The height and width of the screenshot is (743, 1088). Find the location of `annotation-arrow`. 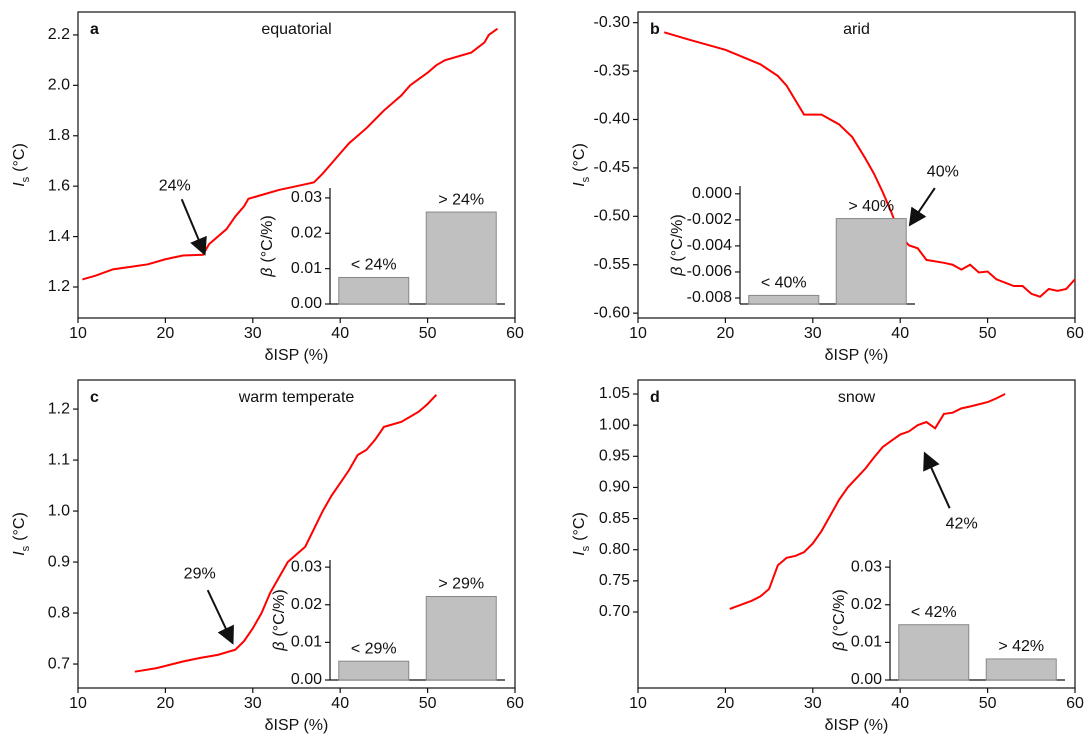

annotation-arrow is located at coordinates (922, 207).